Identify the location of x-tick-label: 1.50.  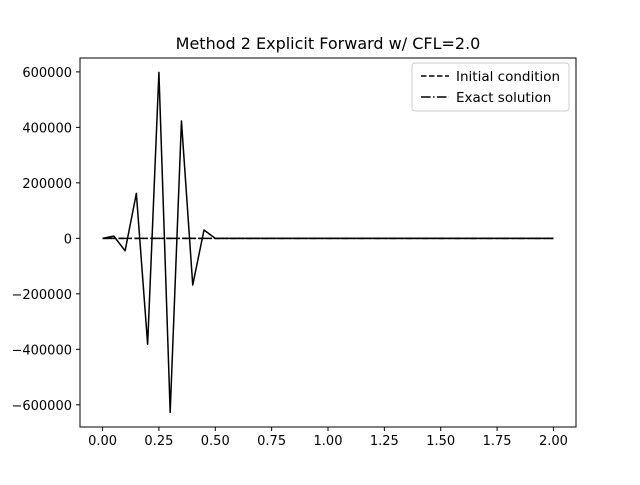
(440, 441).